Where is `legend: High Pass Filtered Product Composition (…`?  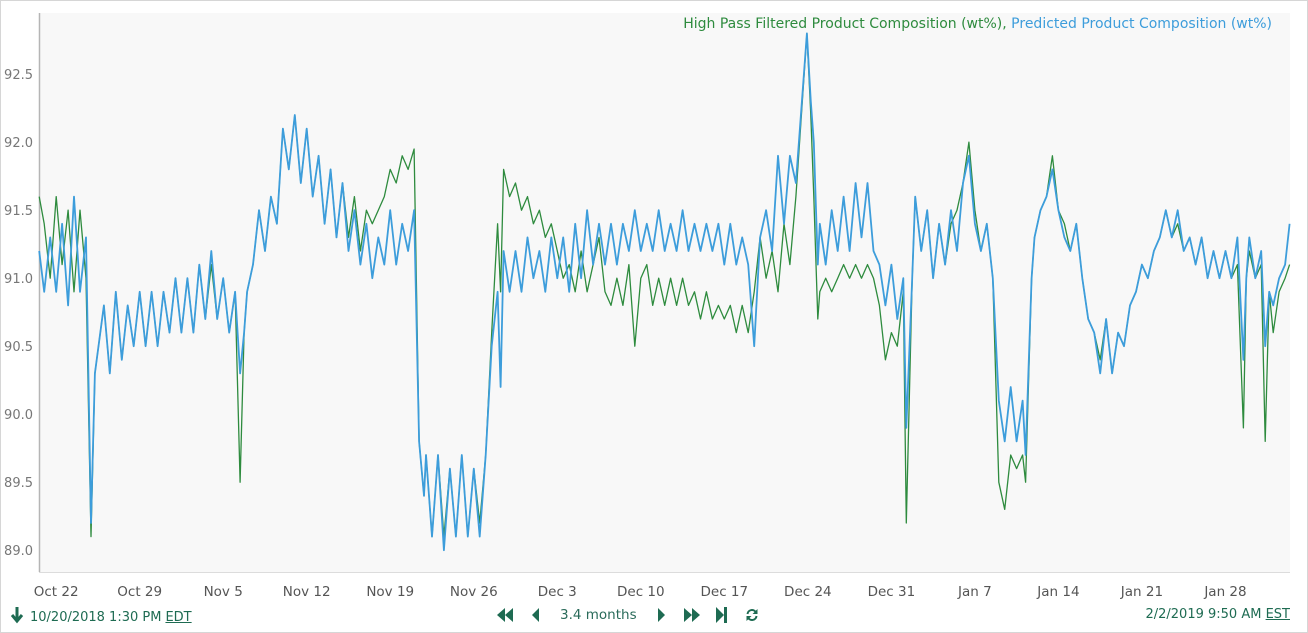 legend: High Pass Filtered Product Composition (… is located at coordinates (977, 24).